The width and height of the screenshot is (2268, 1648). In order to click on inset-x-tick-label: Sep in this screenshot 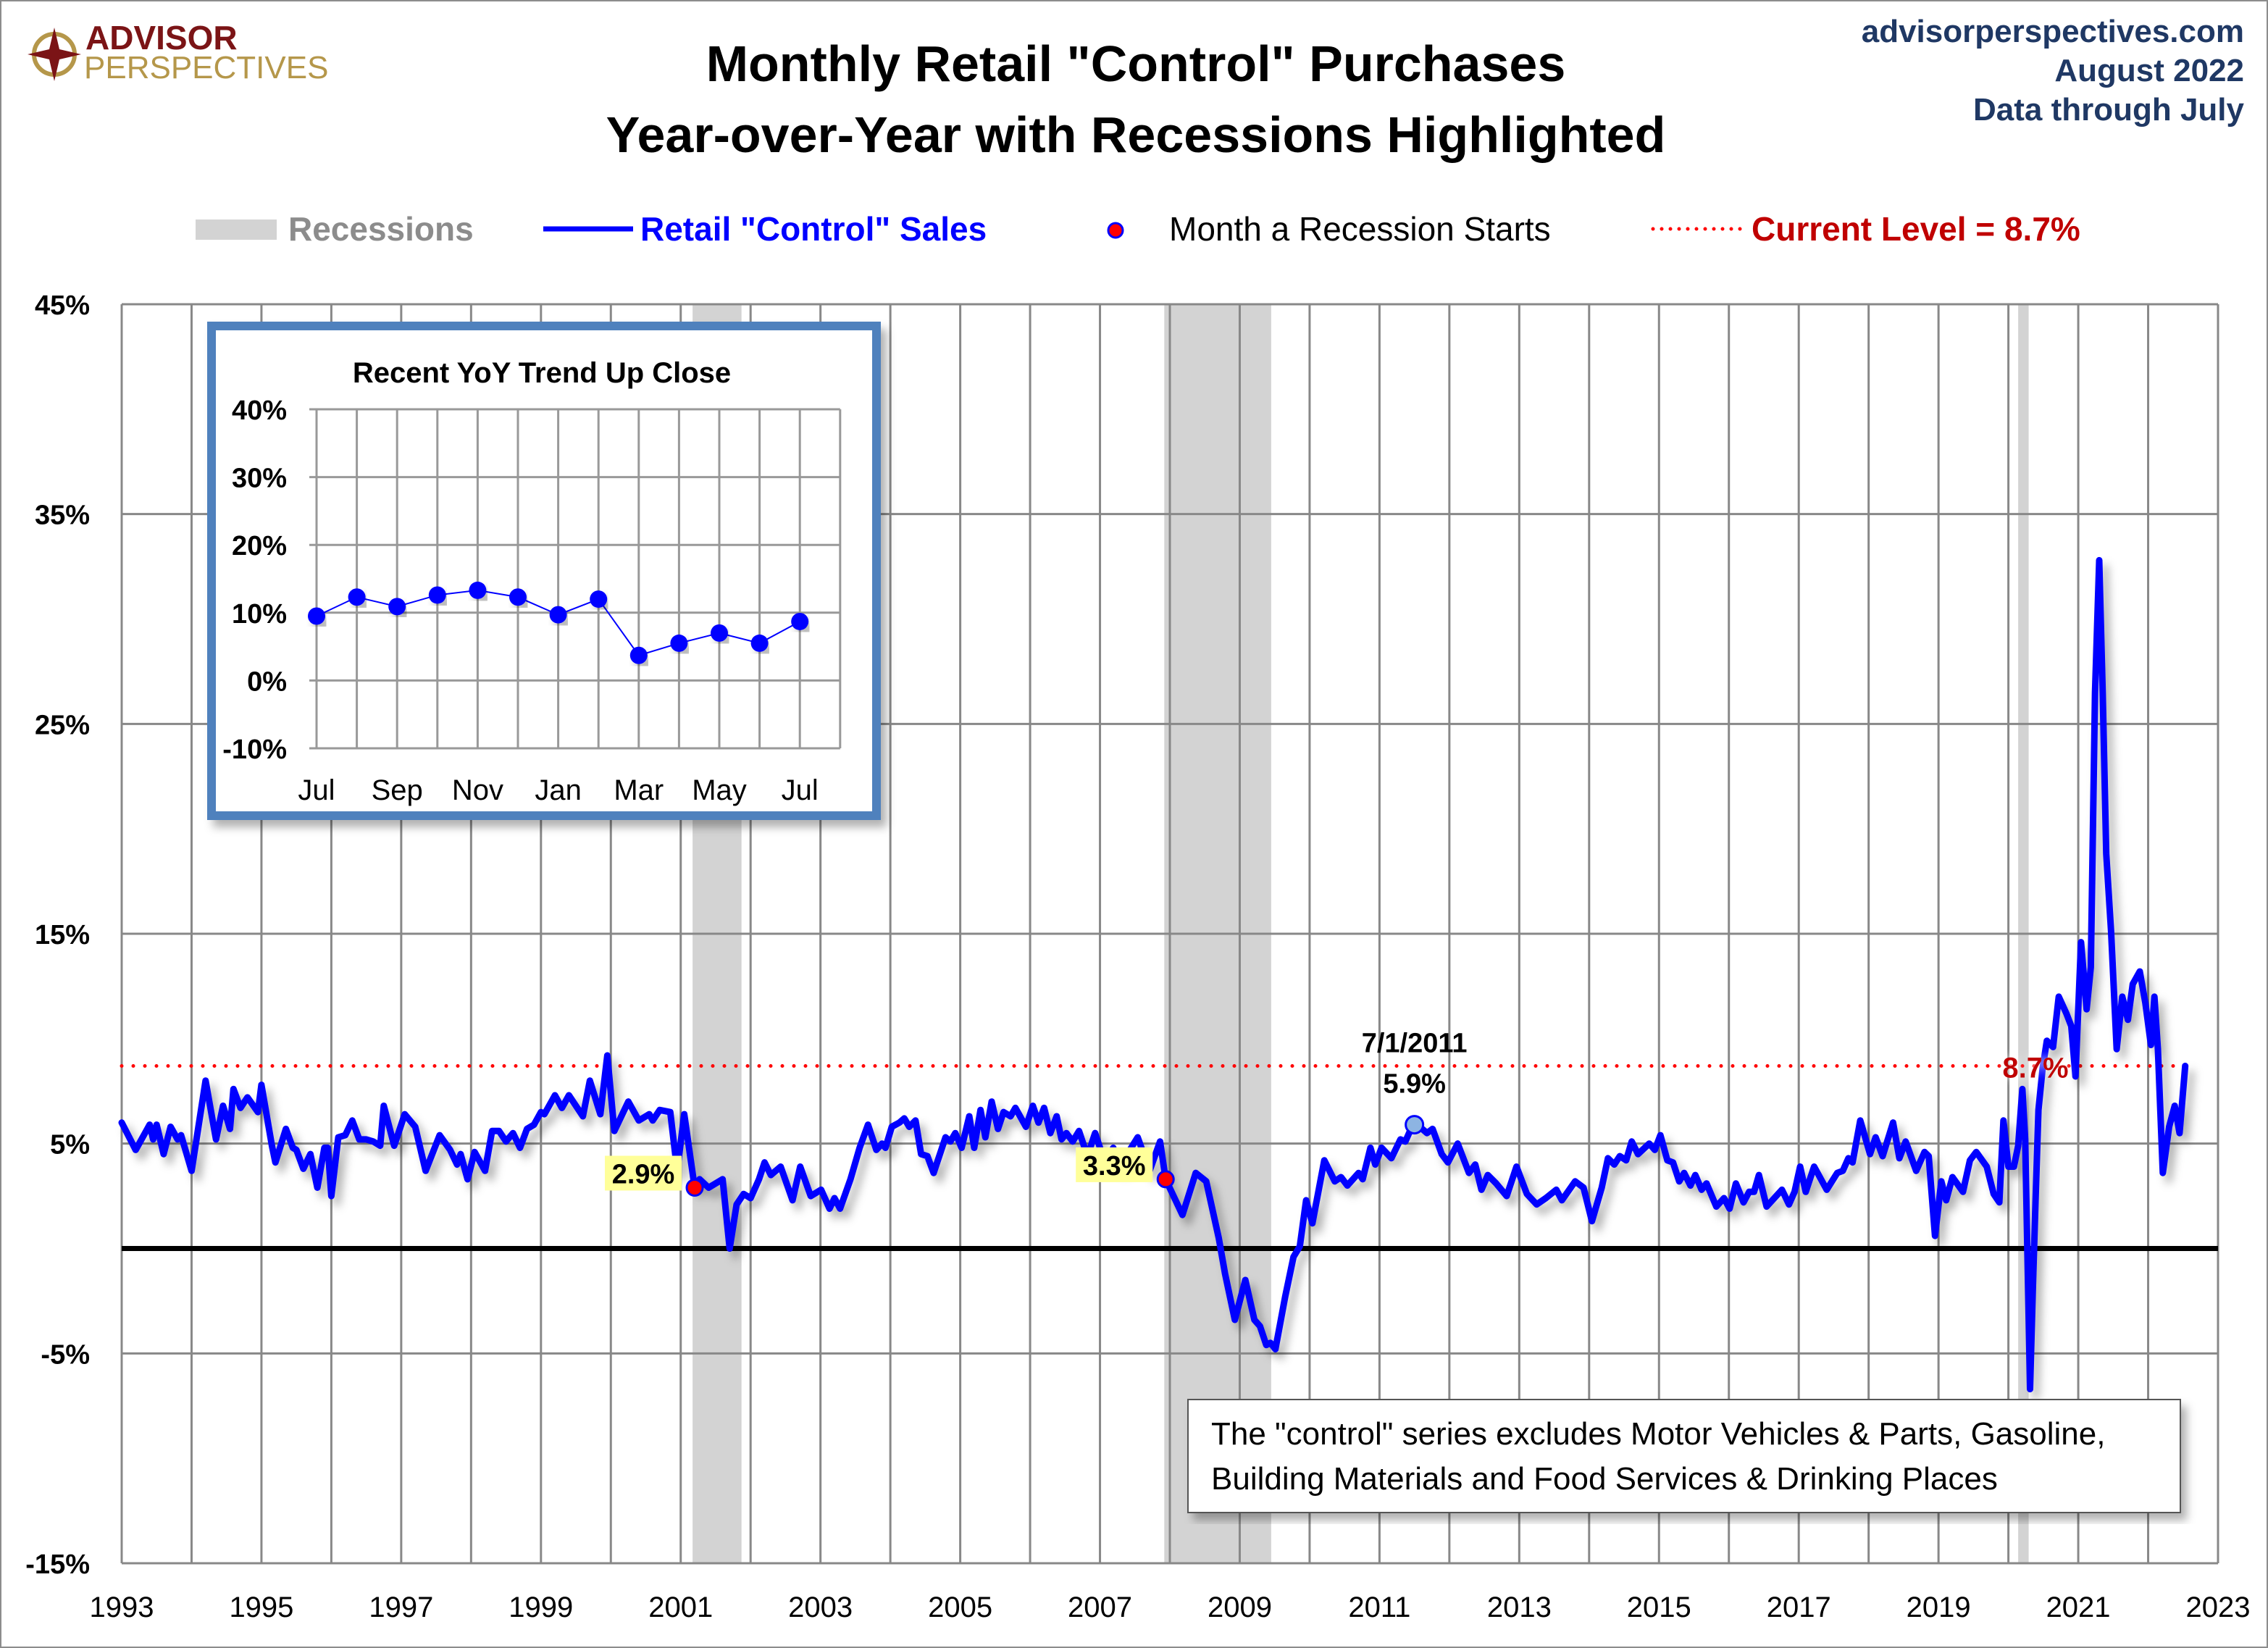, I will do `click(398, 790)`.